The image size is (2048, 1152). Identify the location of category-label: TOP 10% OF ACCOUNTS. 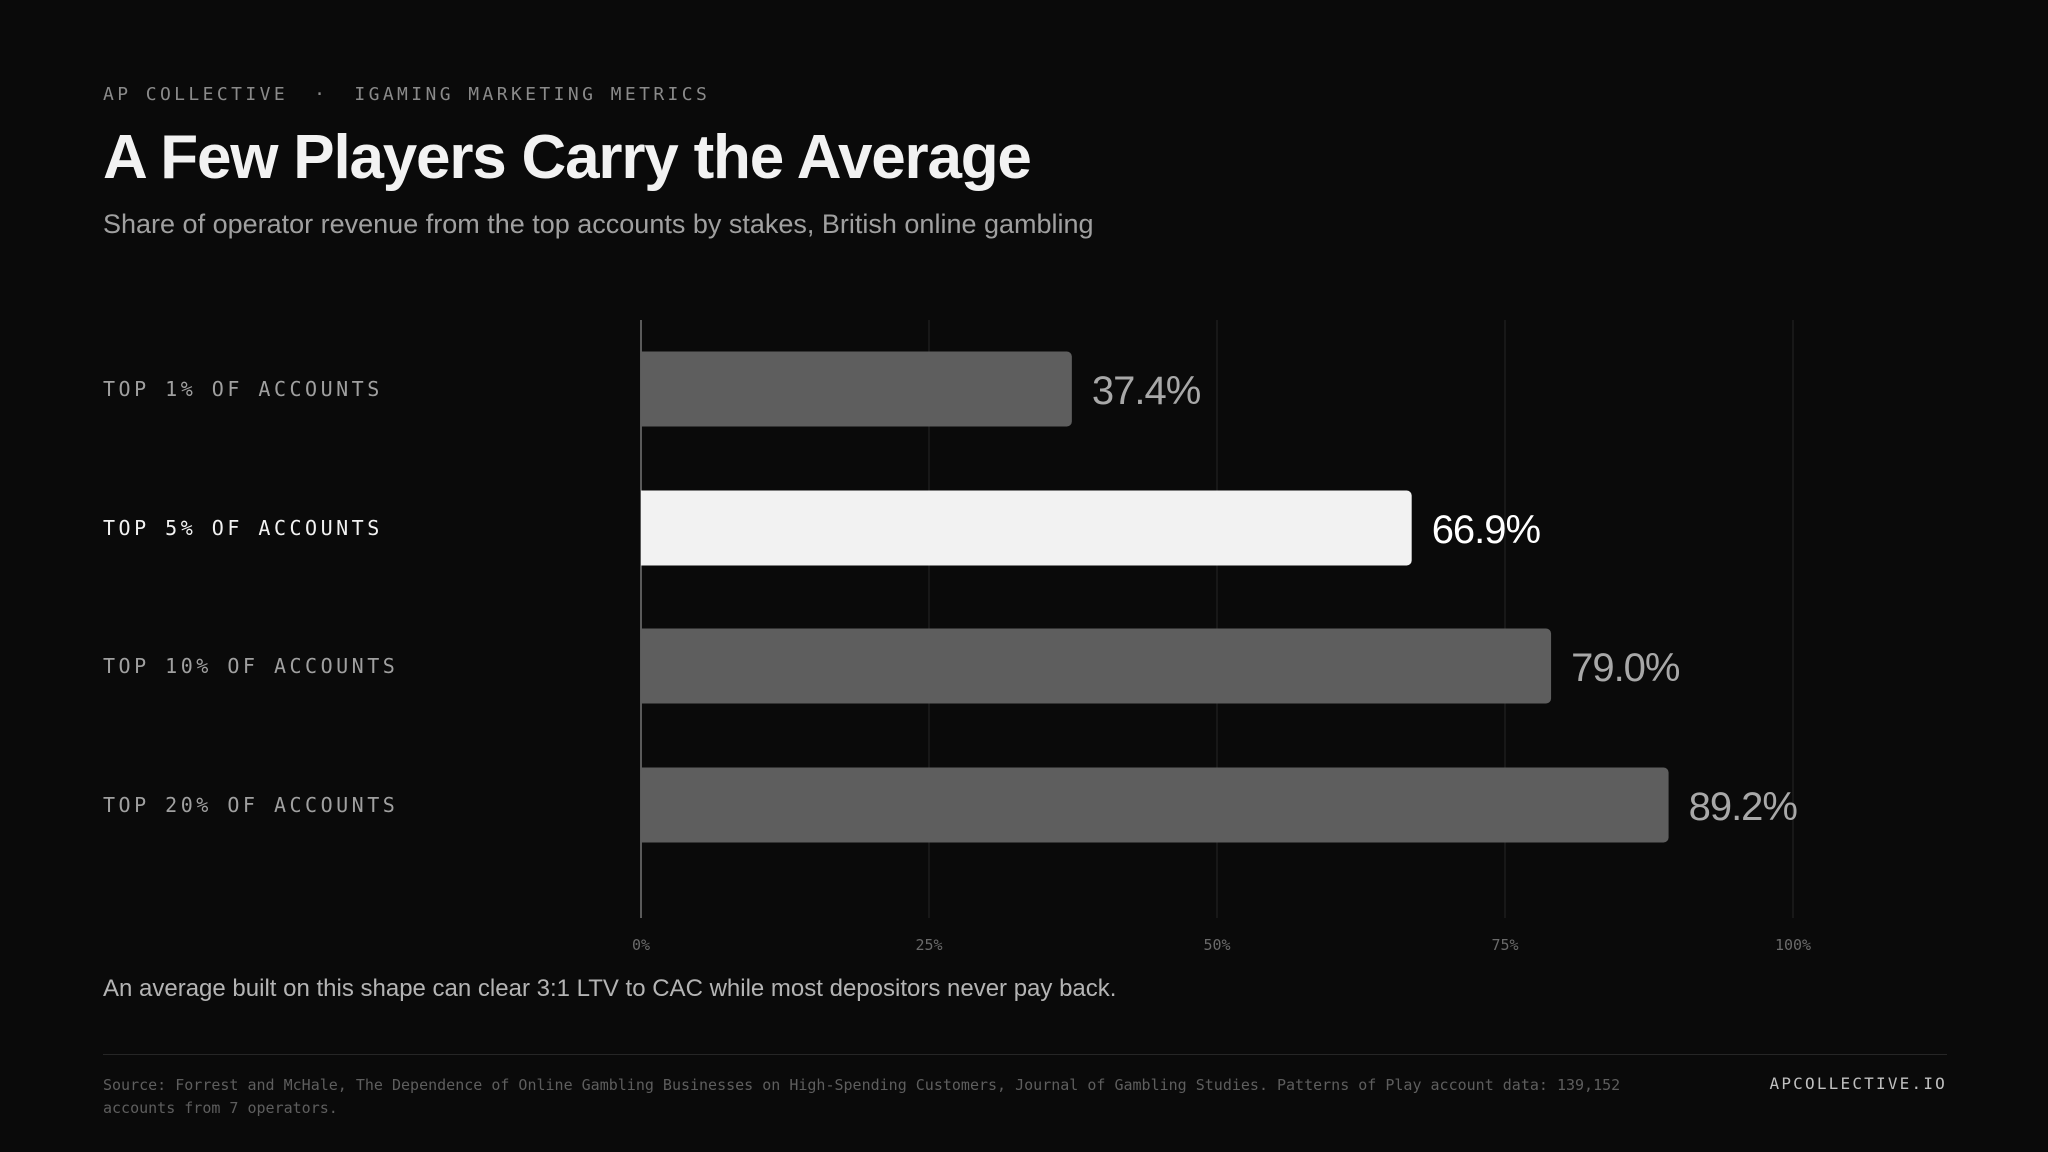
(250, 666).